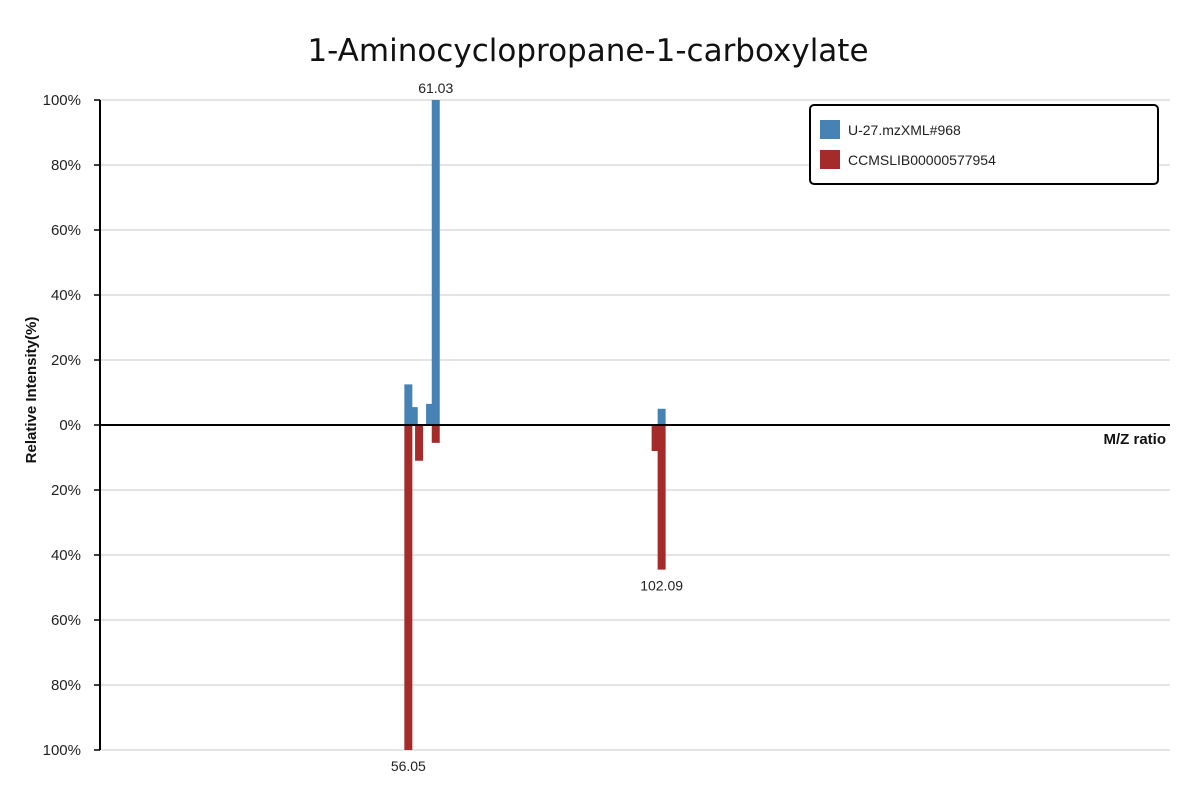 Image resolution: width=1200 pixels, height=800 pixels. Describe the element at coordinates (587, 51) in the screenshot. I see `chart-title: 1-Aminocyclopropane-1-carboxylate` at that location.